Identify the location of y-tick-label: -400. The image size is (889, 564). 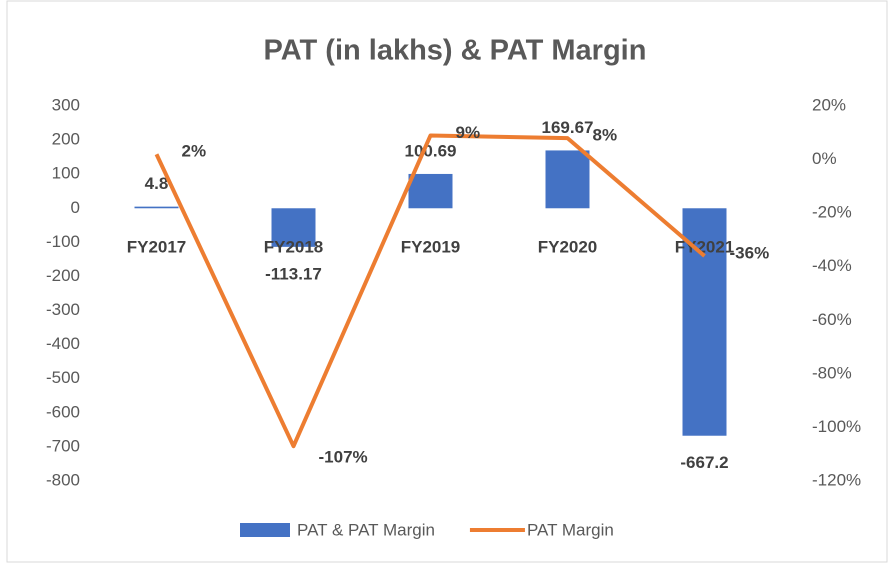
(63, 343).